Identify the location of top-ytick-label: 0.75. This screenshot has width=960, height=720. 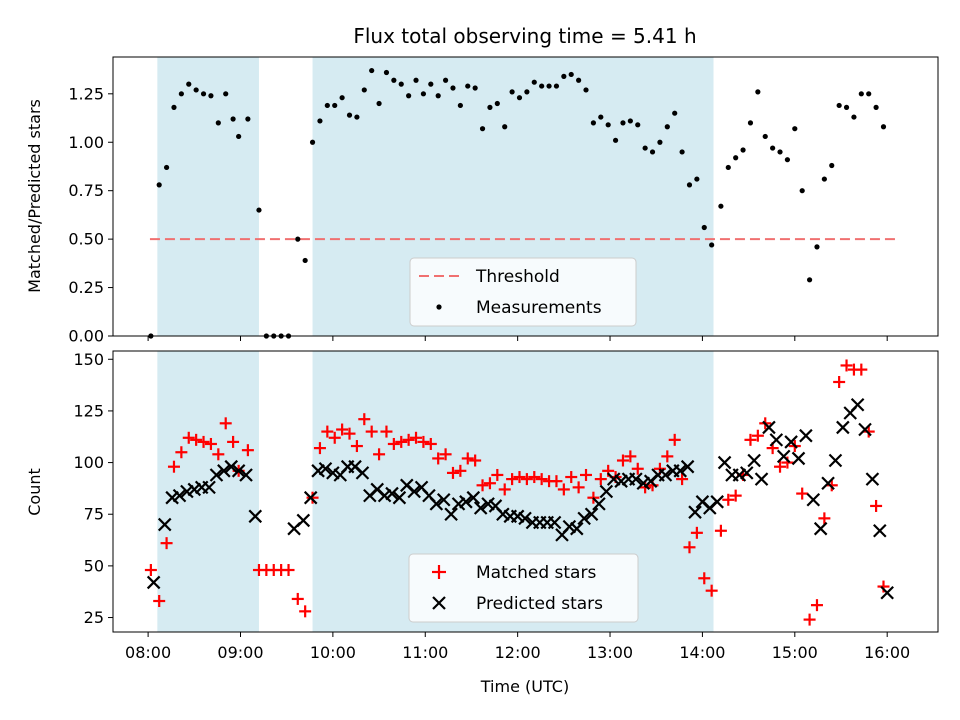
(86, 190).